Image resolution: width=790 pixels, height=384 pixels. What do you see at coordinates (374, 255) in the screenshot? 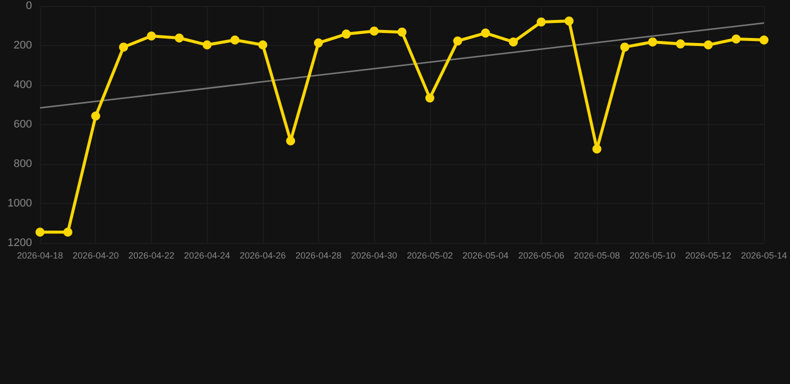
I see `x-tick-label: 2026-04-30` at bounding box center [374, 255].